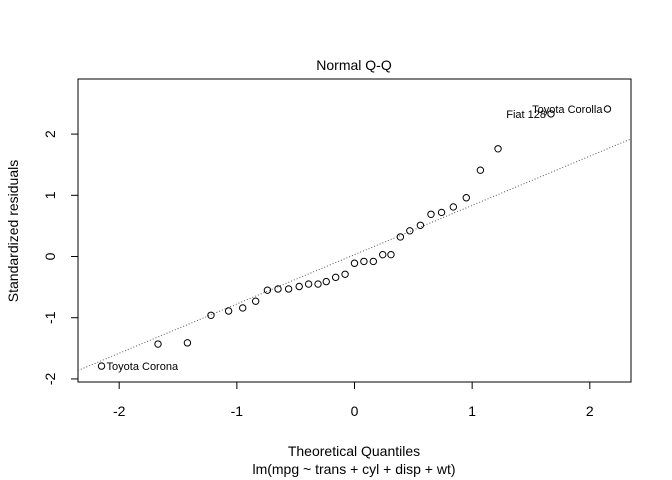 This screenshot has width=672, height=480. What do you see at coordinates (50, 134) in the screenshot?
I see `y-tick-label: 2` at bounding box center [50, 134].